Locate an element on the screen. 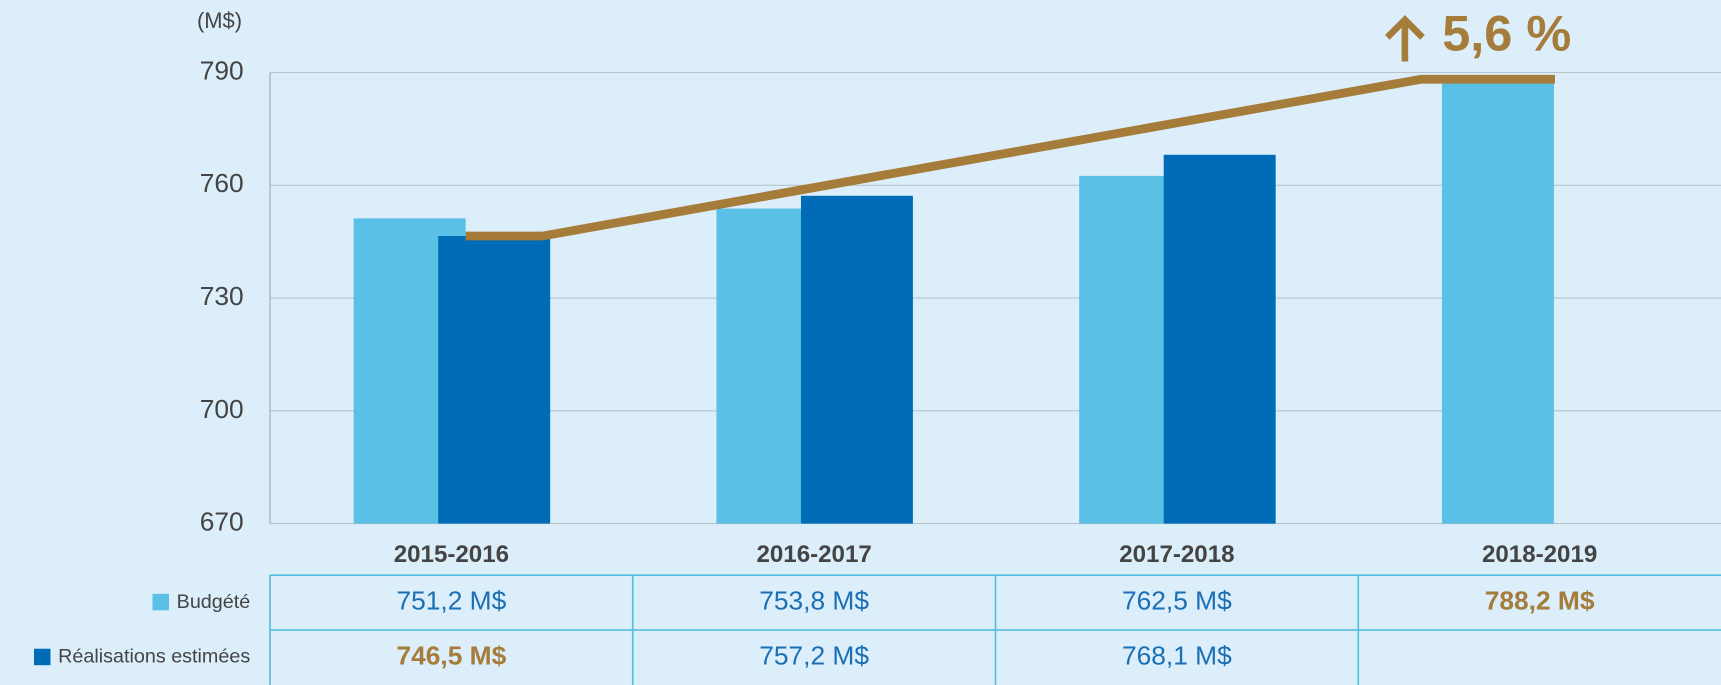 The height and width of the screenshot is (685, 1721). y-unit-label: (M$) is located at coordinates (219, 20).